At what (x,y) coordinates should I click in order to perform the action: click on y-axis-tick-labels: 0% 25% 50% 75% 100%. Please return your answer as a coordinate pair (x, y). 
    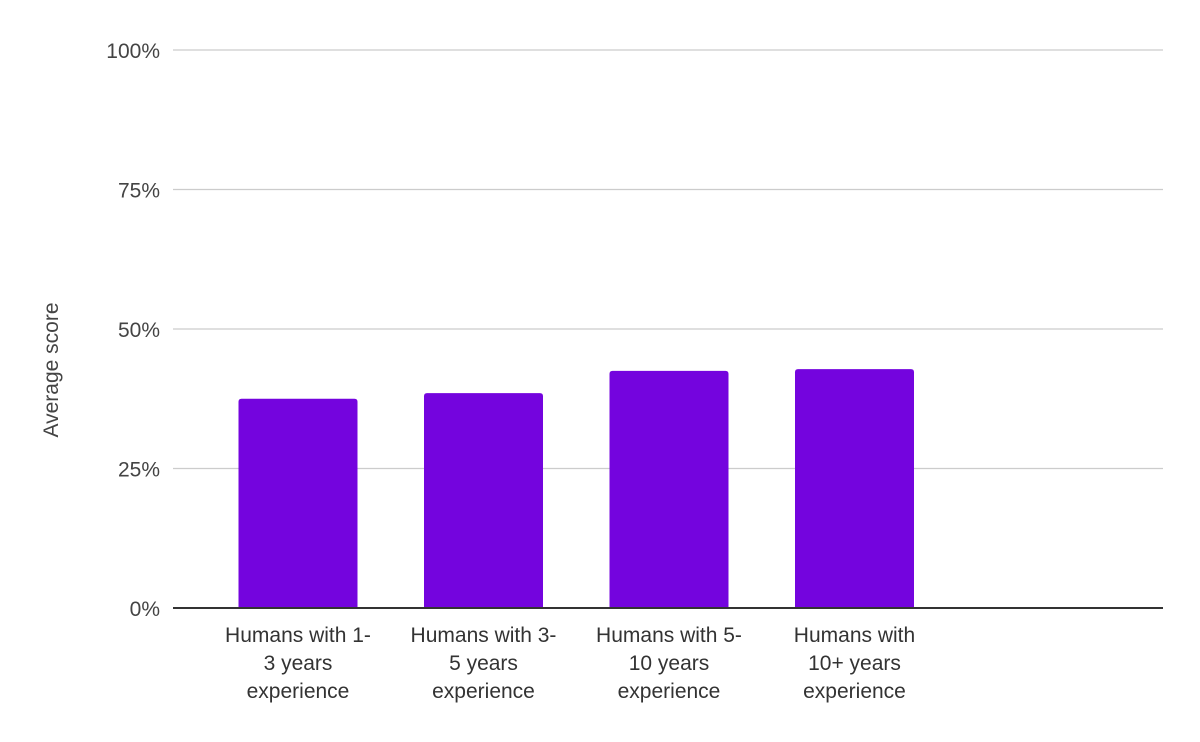
    Looking at the image, I should click on (133, 330).